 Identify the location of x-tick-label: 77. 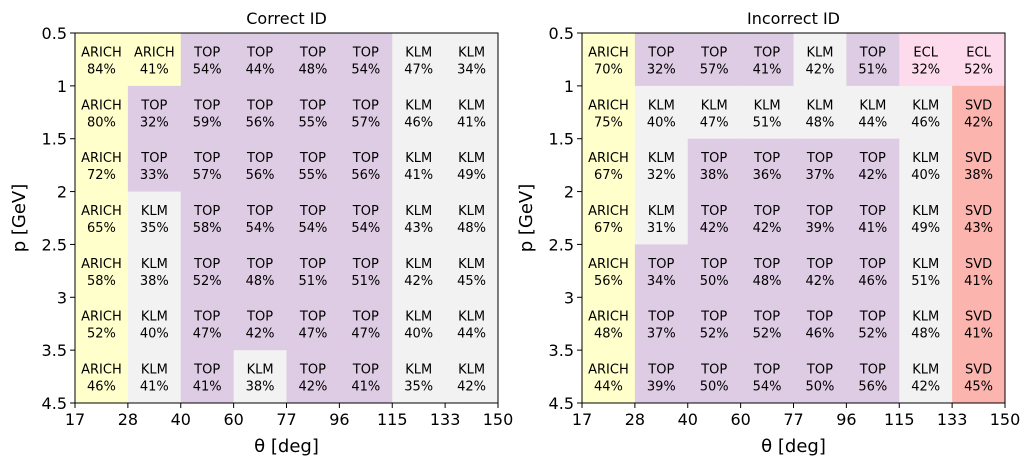
(286, 419).